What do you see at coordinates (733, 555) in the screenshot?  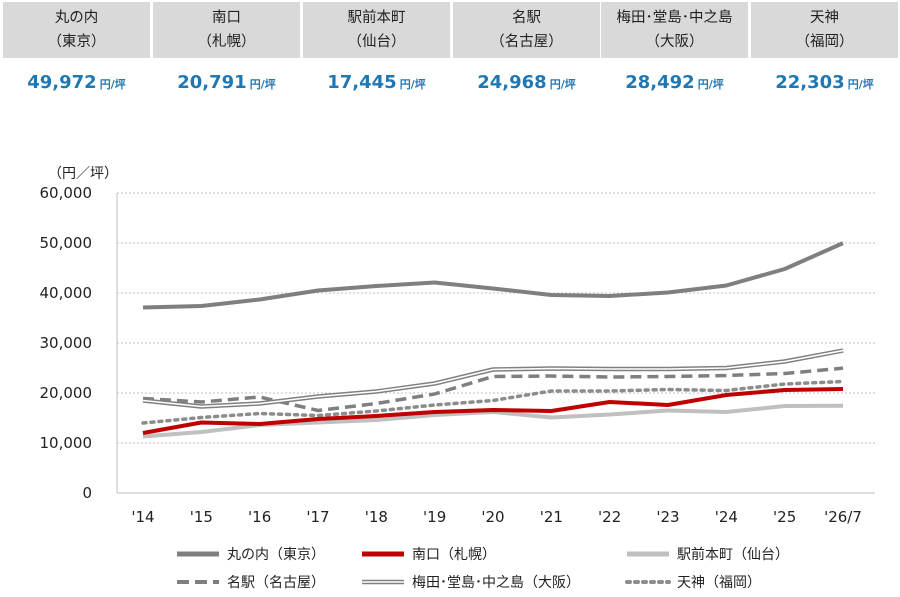 I see `legend-label: 駅前本町（仙台）` at bounding box center [733, 555].